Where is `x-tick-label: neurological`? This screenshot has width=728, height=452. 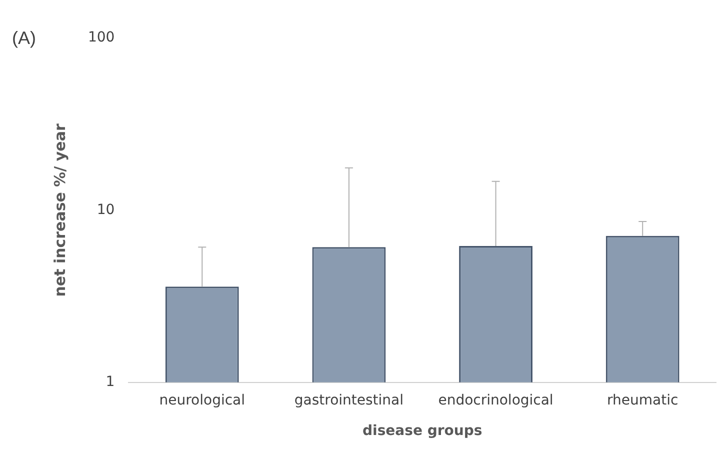 x-tick-label: neurological is located at coordinates (202, 400).